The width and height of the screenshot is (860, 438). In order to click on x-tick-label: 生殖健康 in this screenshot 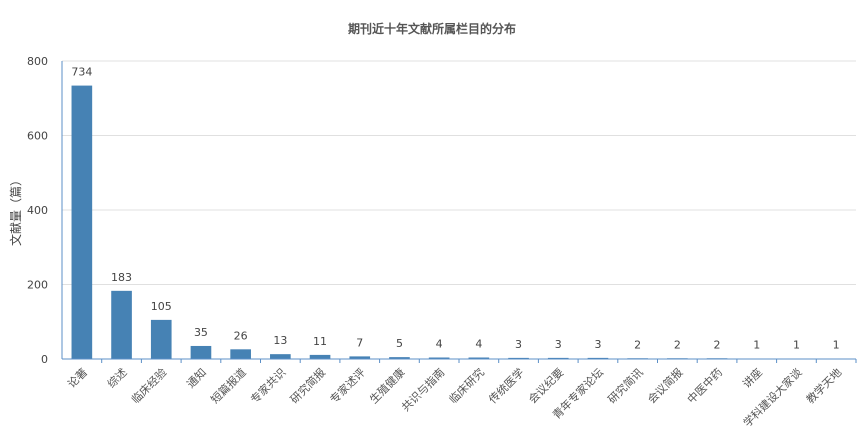, I will do `click(387, 385)`.